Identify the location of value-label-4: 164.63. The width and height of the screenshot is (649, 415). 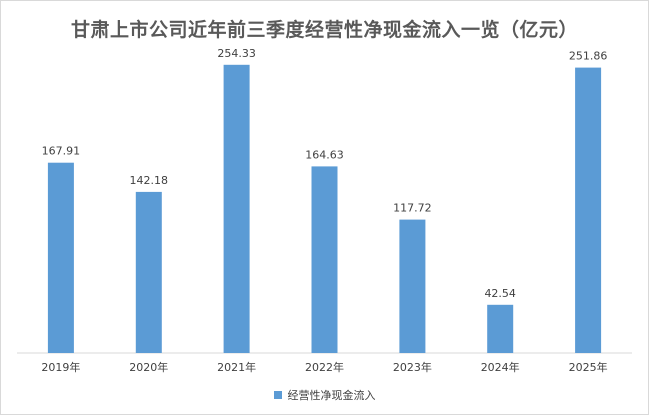
(324, 154).